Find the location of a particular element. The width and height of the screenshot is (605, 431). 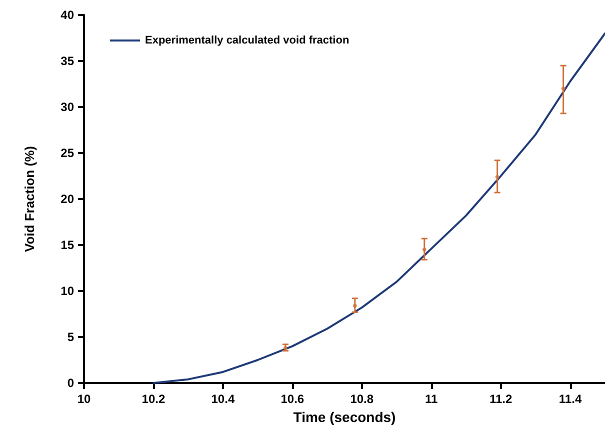

x-tick-label: 11.2 is located at coordinates (500, 399).